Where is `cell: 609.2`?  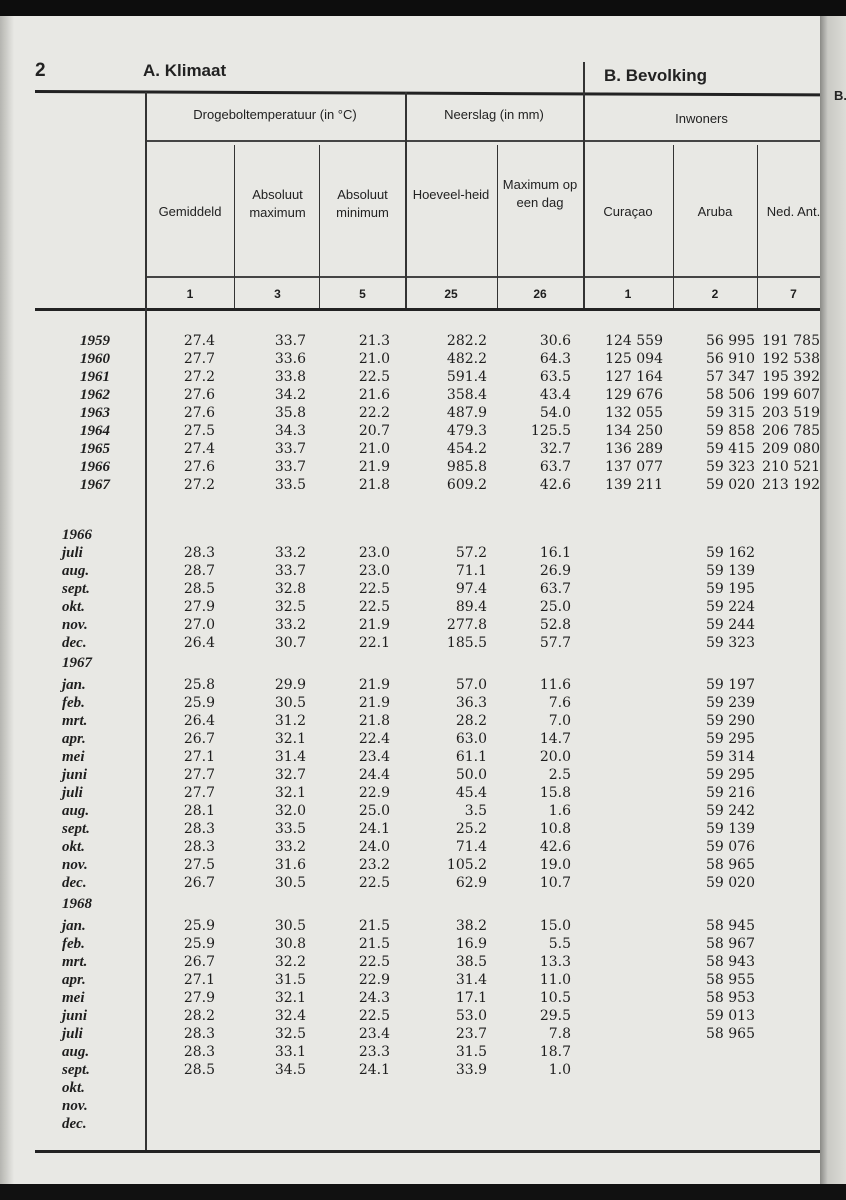 cell: 609.2 is located at coordinates (466, 485).